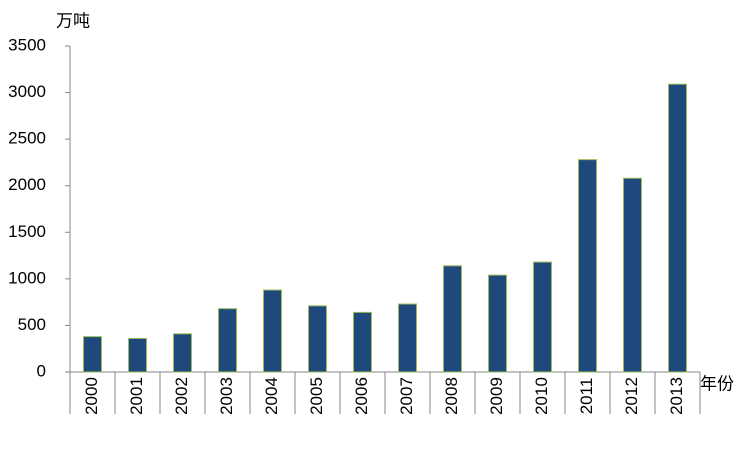 The height and width of the screenshot is (450, 751). I want to click on x-tick-label: 2003, so click(226, 396).